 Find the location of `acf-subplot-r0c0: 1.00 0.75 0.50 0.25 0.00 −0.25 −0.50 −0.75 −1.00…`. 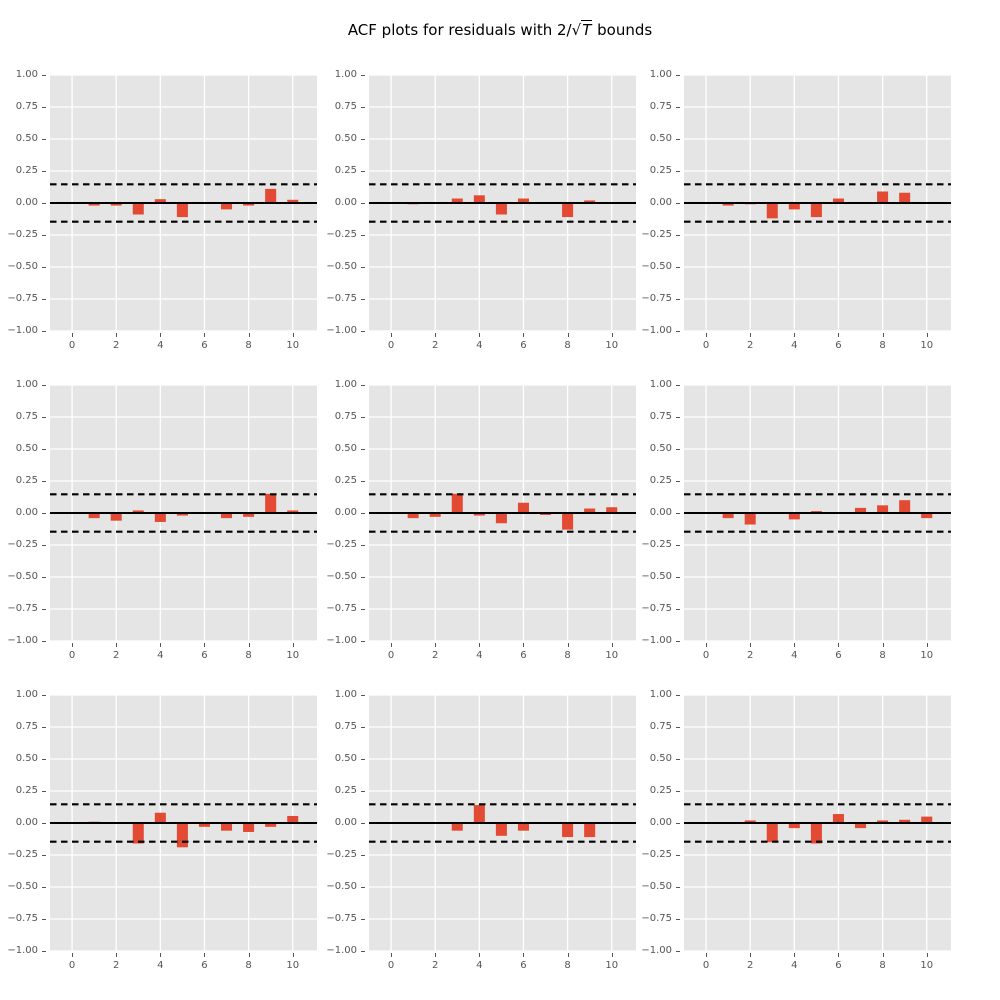

acf-subplot-r0c0: 1.00 0.75 0.50 0.25 0.00 −0.25 −0.50 −0.75 −1.00… is located at coordinates (158, 213).